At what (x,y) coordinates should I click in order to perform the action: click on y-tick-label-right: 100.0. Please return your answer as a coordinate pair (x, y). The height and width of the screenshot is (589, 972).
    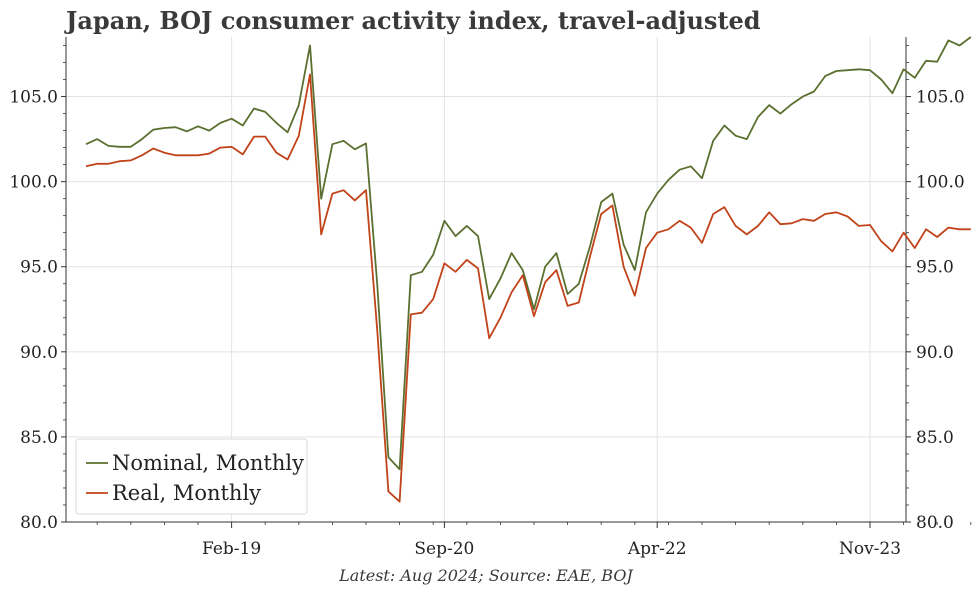
    Looking at the image, I should click on (940, 183).